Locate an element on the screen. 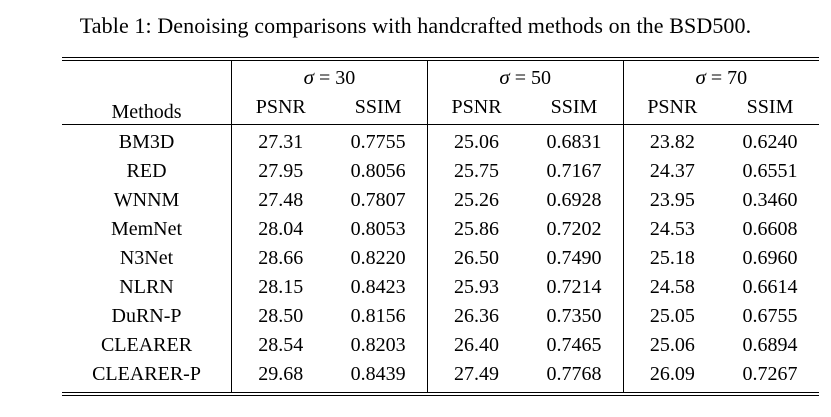 This screenshot has height=417, width=831. sigma-30-header: σ = 30 is located at coordinates (329, 75).